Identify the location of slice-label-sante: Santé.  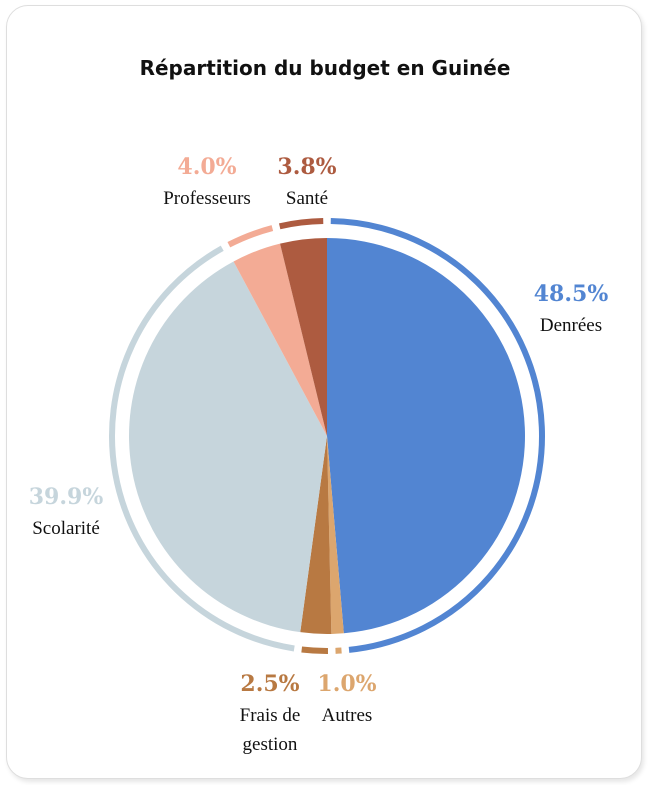
(307, 198).